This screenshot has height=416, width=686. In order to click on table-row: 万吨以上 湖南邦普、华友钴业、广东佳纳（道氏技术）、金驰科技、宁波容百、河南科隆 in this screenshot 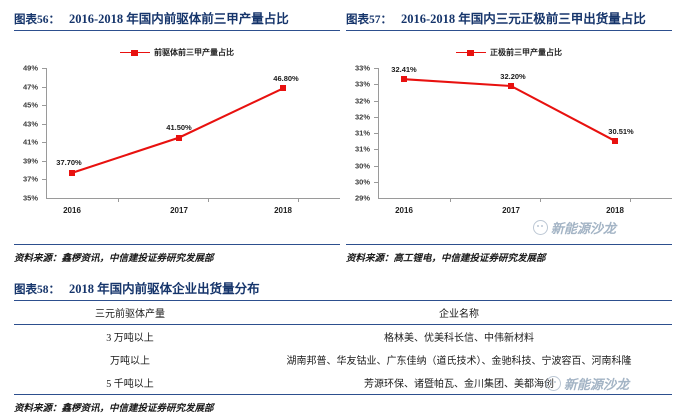, I will do `click(343, 359)`.